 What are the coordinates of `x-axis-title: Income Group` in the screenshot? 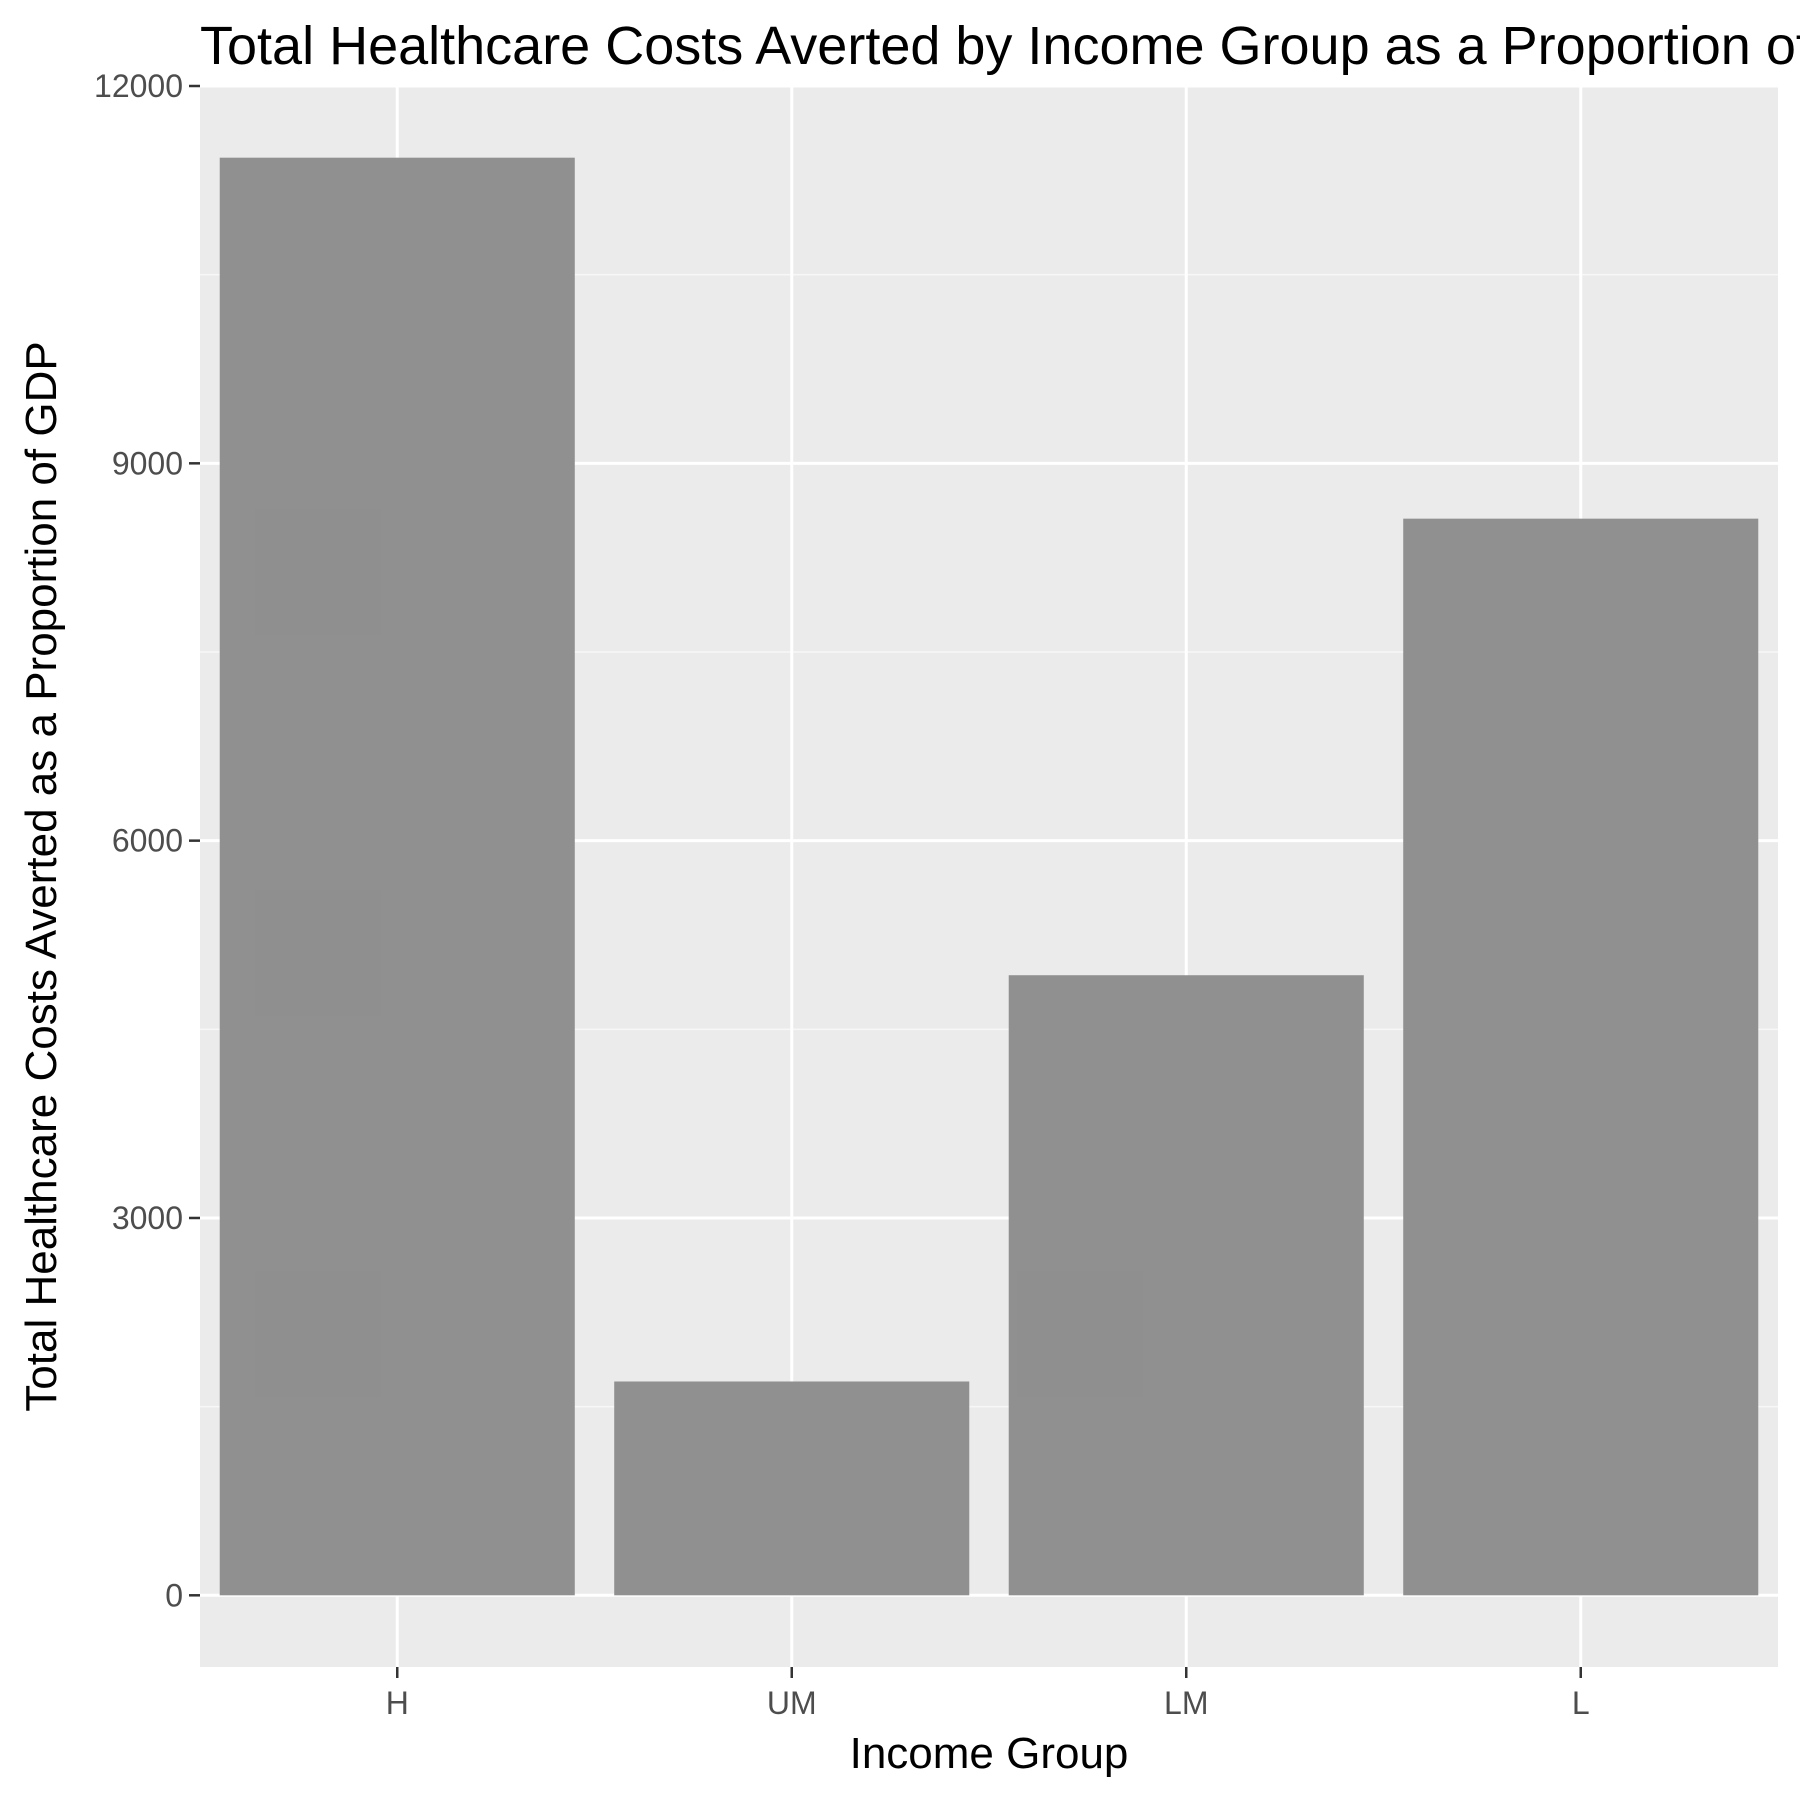 It's located at (989, 1753).